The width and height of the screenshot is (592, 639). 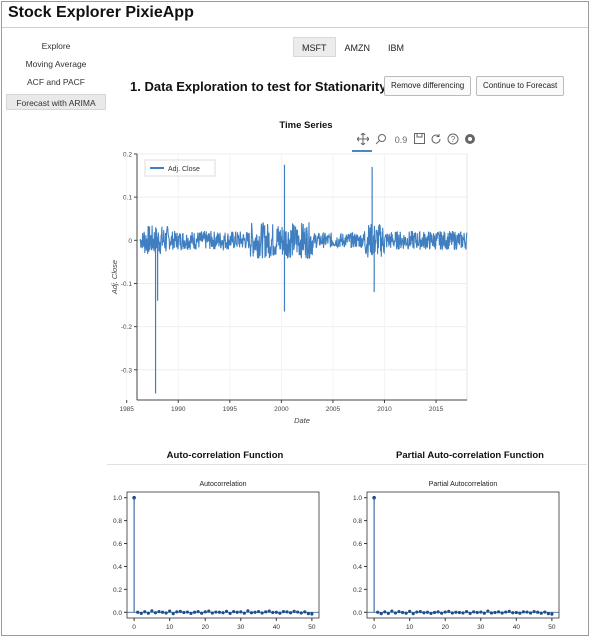 I want to click on help-icon: ?, so click(x=453, y=140).